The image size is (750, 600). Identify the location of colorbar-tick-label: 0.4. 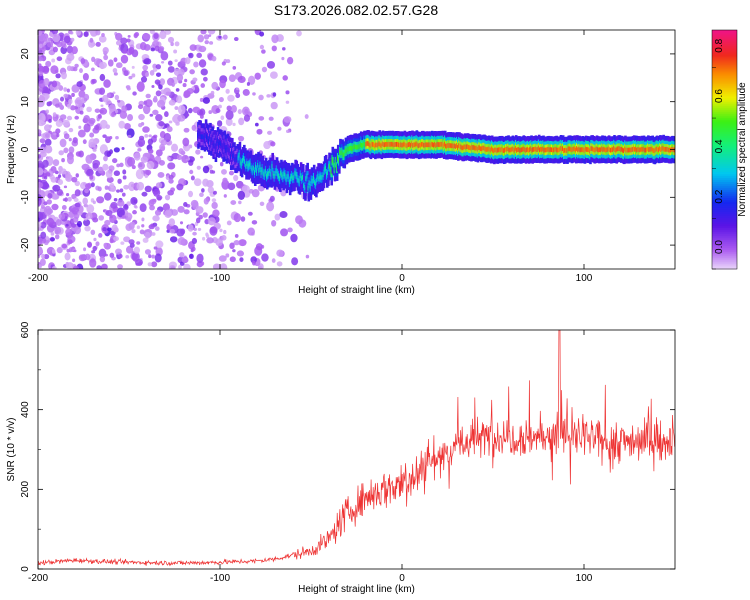
(719, 146).